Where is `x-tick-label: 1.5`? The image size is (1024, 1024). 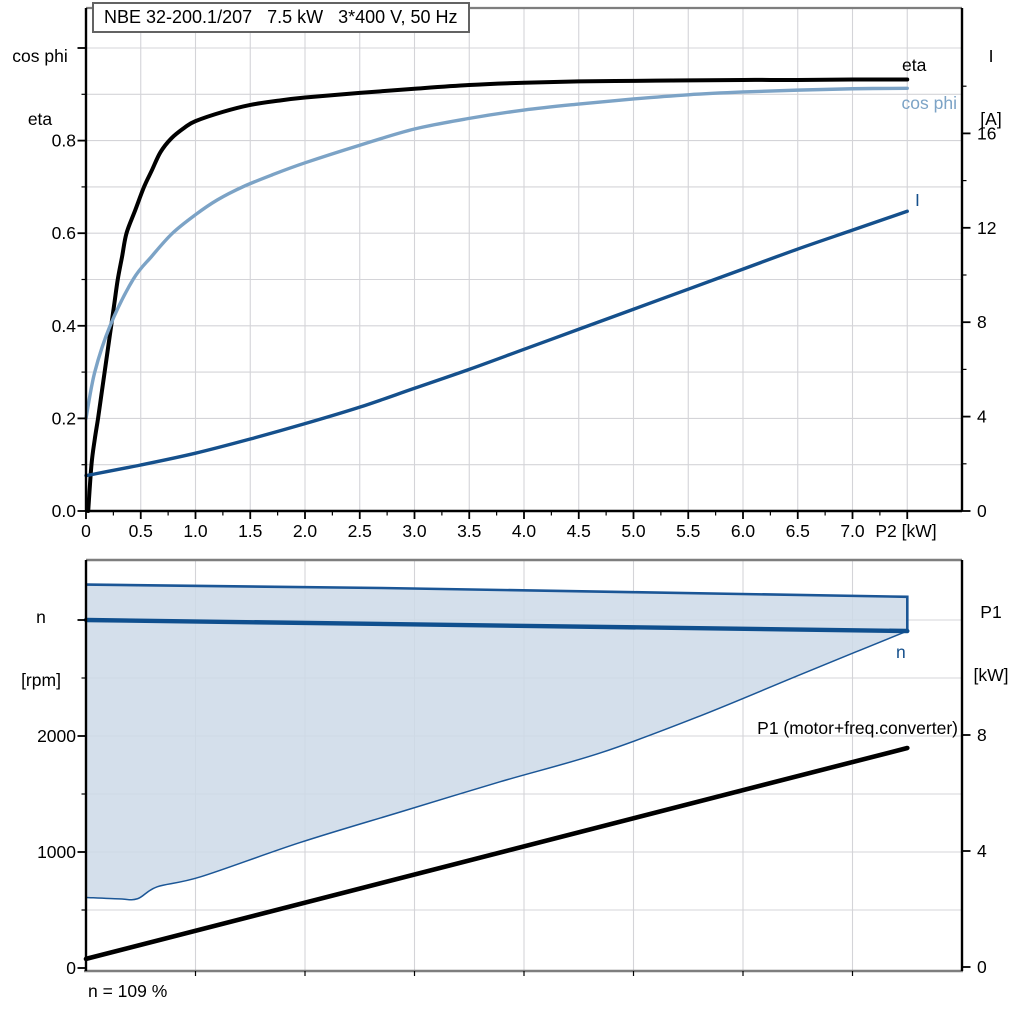
x-tick-label: 1.5 is located at coordinates (250, 531).